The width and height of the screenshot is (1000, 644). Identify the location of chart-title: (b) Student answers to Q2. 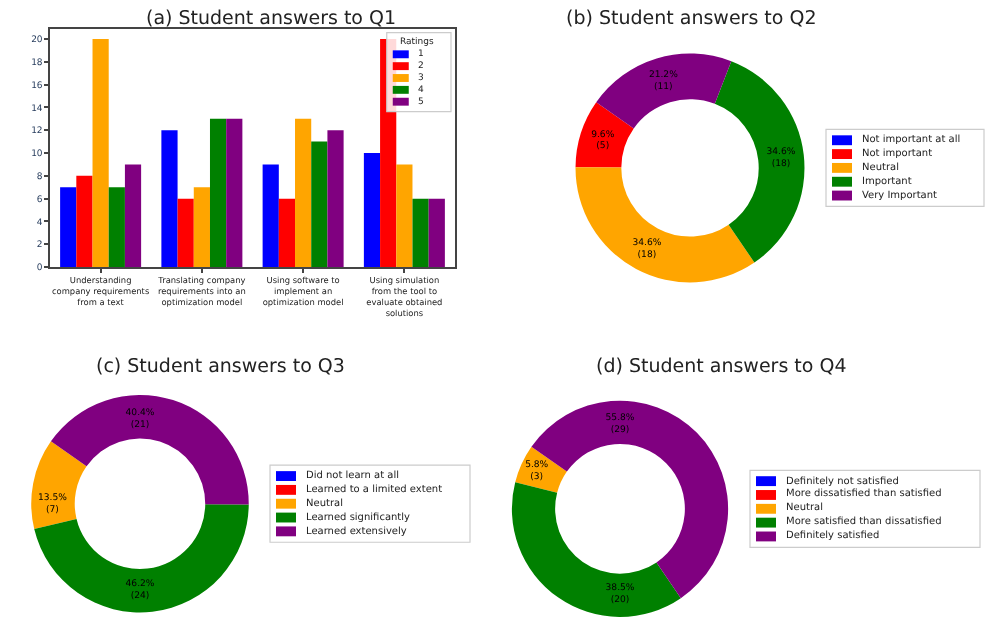
(691, 19).